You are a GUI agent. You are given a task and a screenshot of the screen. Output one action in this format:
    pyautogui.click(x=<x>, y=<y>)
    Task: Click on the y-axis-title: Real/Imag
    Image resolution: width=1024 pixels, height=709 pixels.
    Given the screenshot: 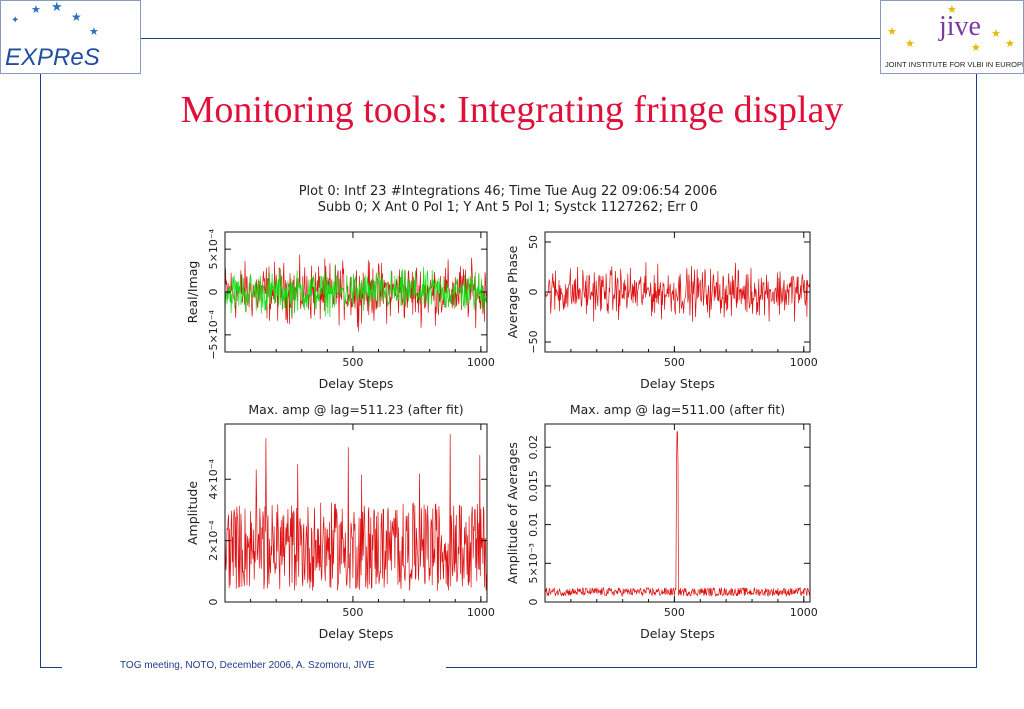 What is the action you would take?
    pyautogui.click(x=192, y=292)
    